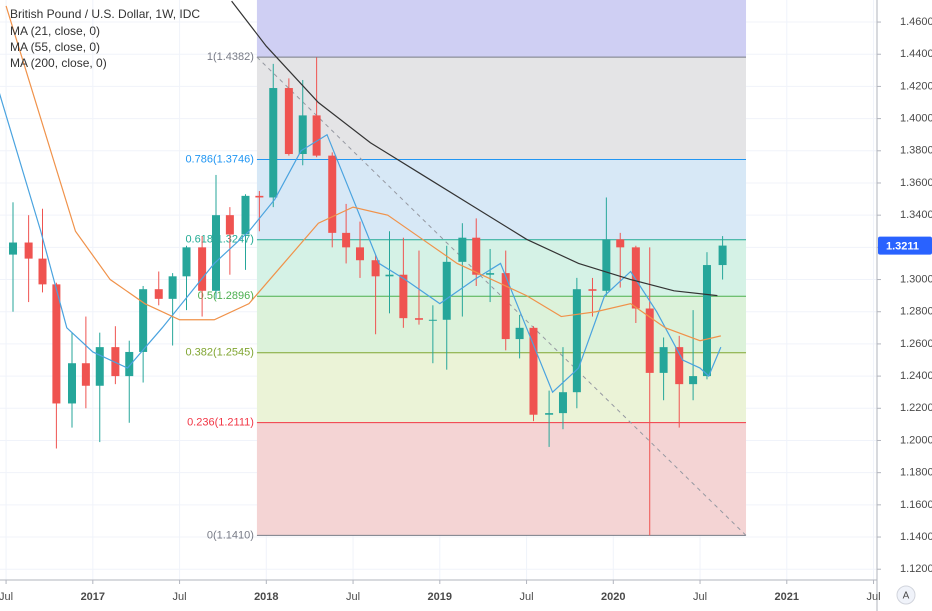  What do you see at coordinates (902, 246) in the screenshot?
I see `last-price-label: 1.3211` at bounding box center [902, 246].